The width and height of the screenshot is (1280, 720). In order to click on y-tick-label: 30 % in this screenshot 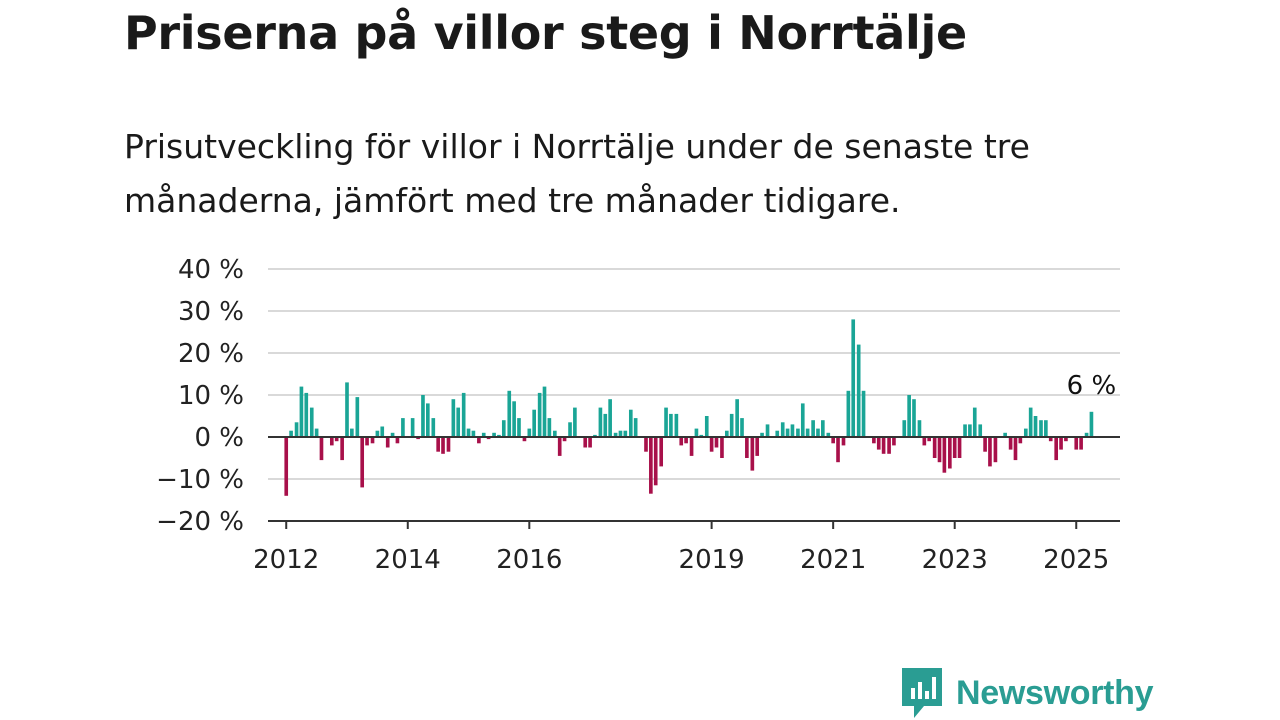, I will do `click(211, 312)`.